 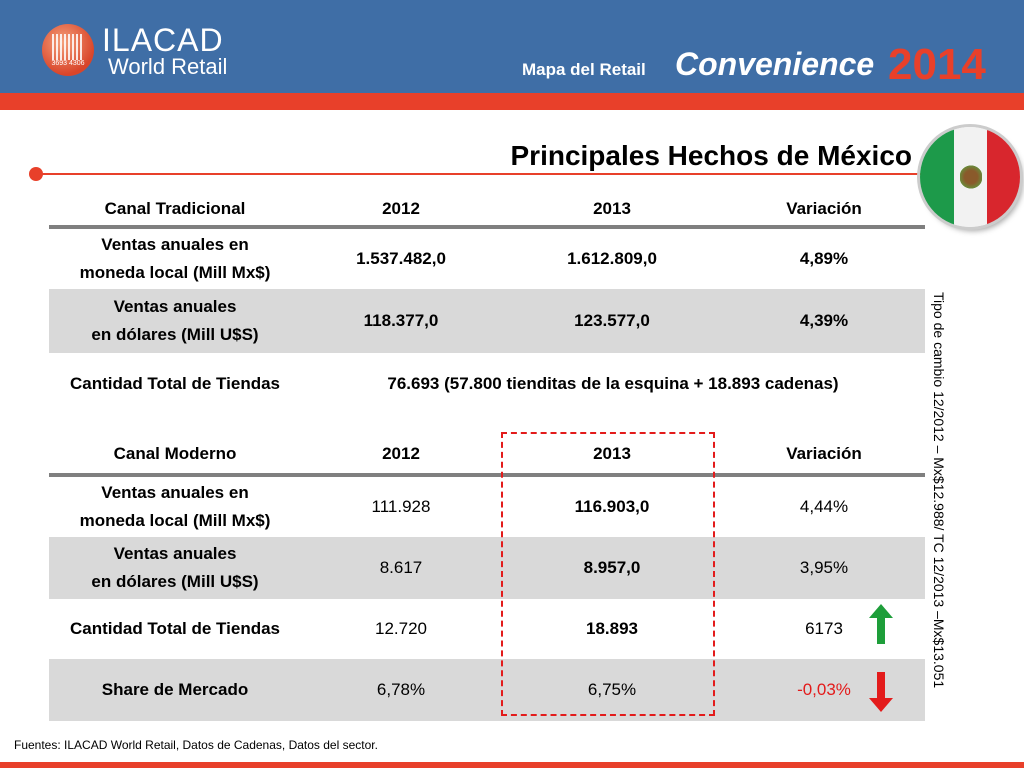 I want to click on eagle-emblem-icon, so click(x=971, y=177).